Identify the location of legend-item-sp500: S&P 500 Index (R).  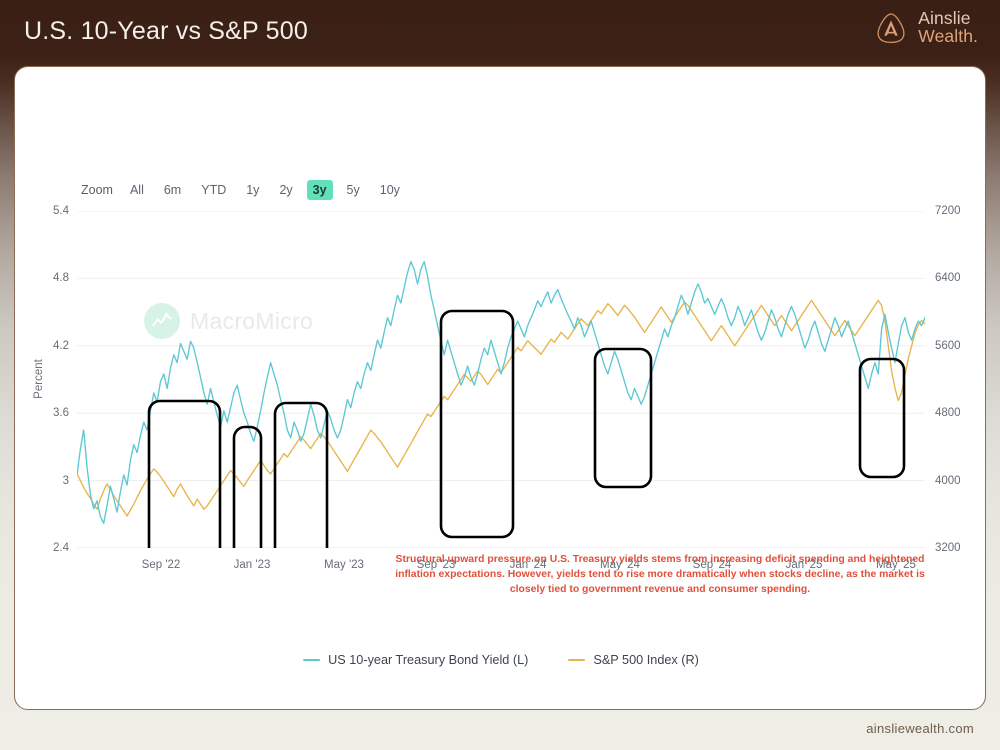
(633, 660).